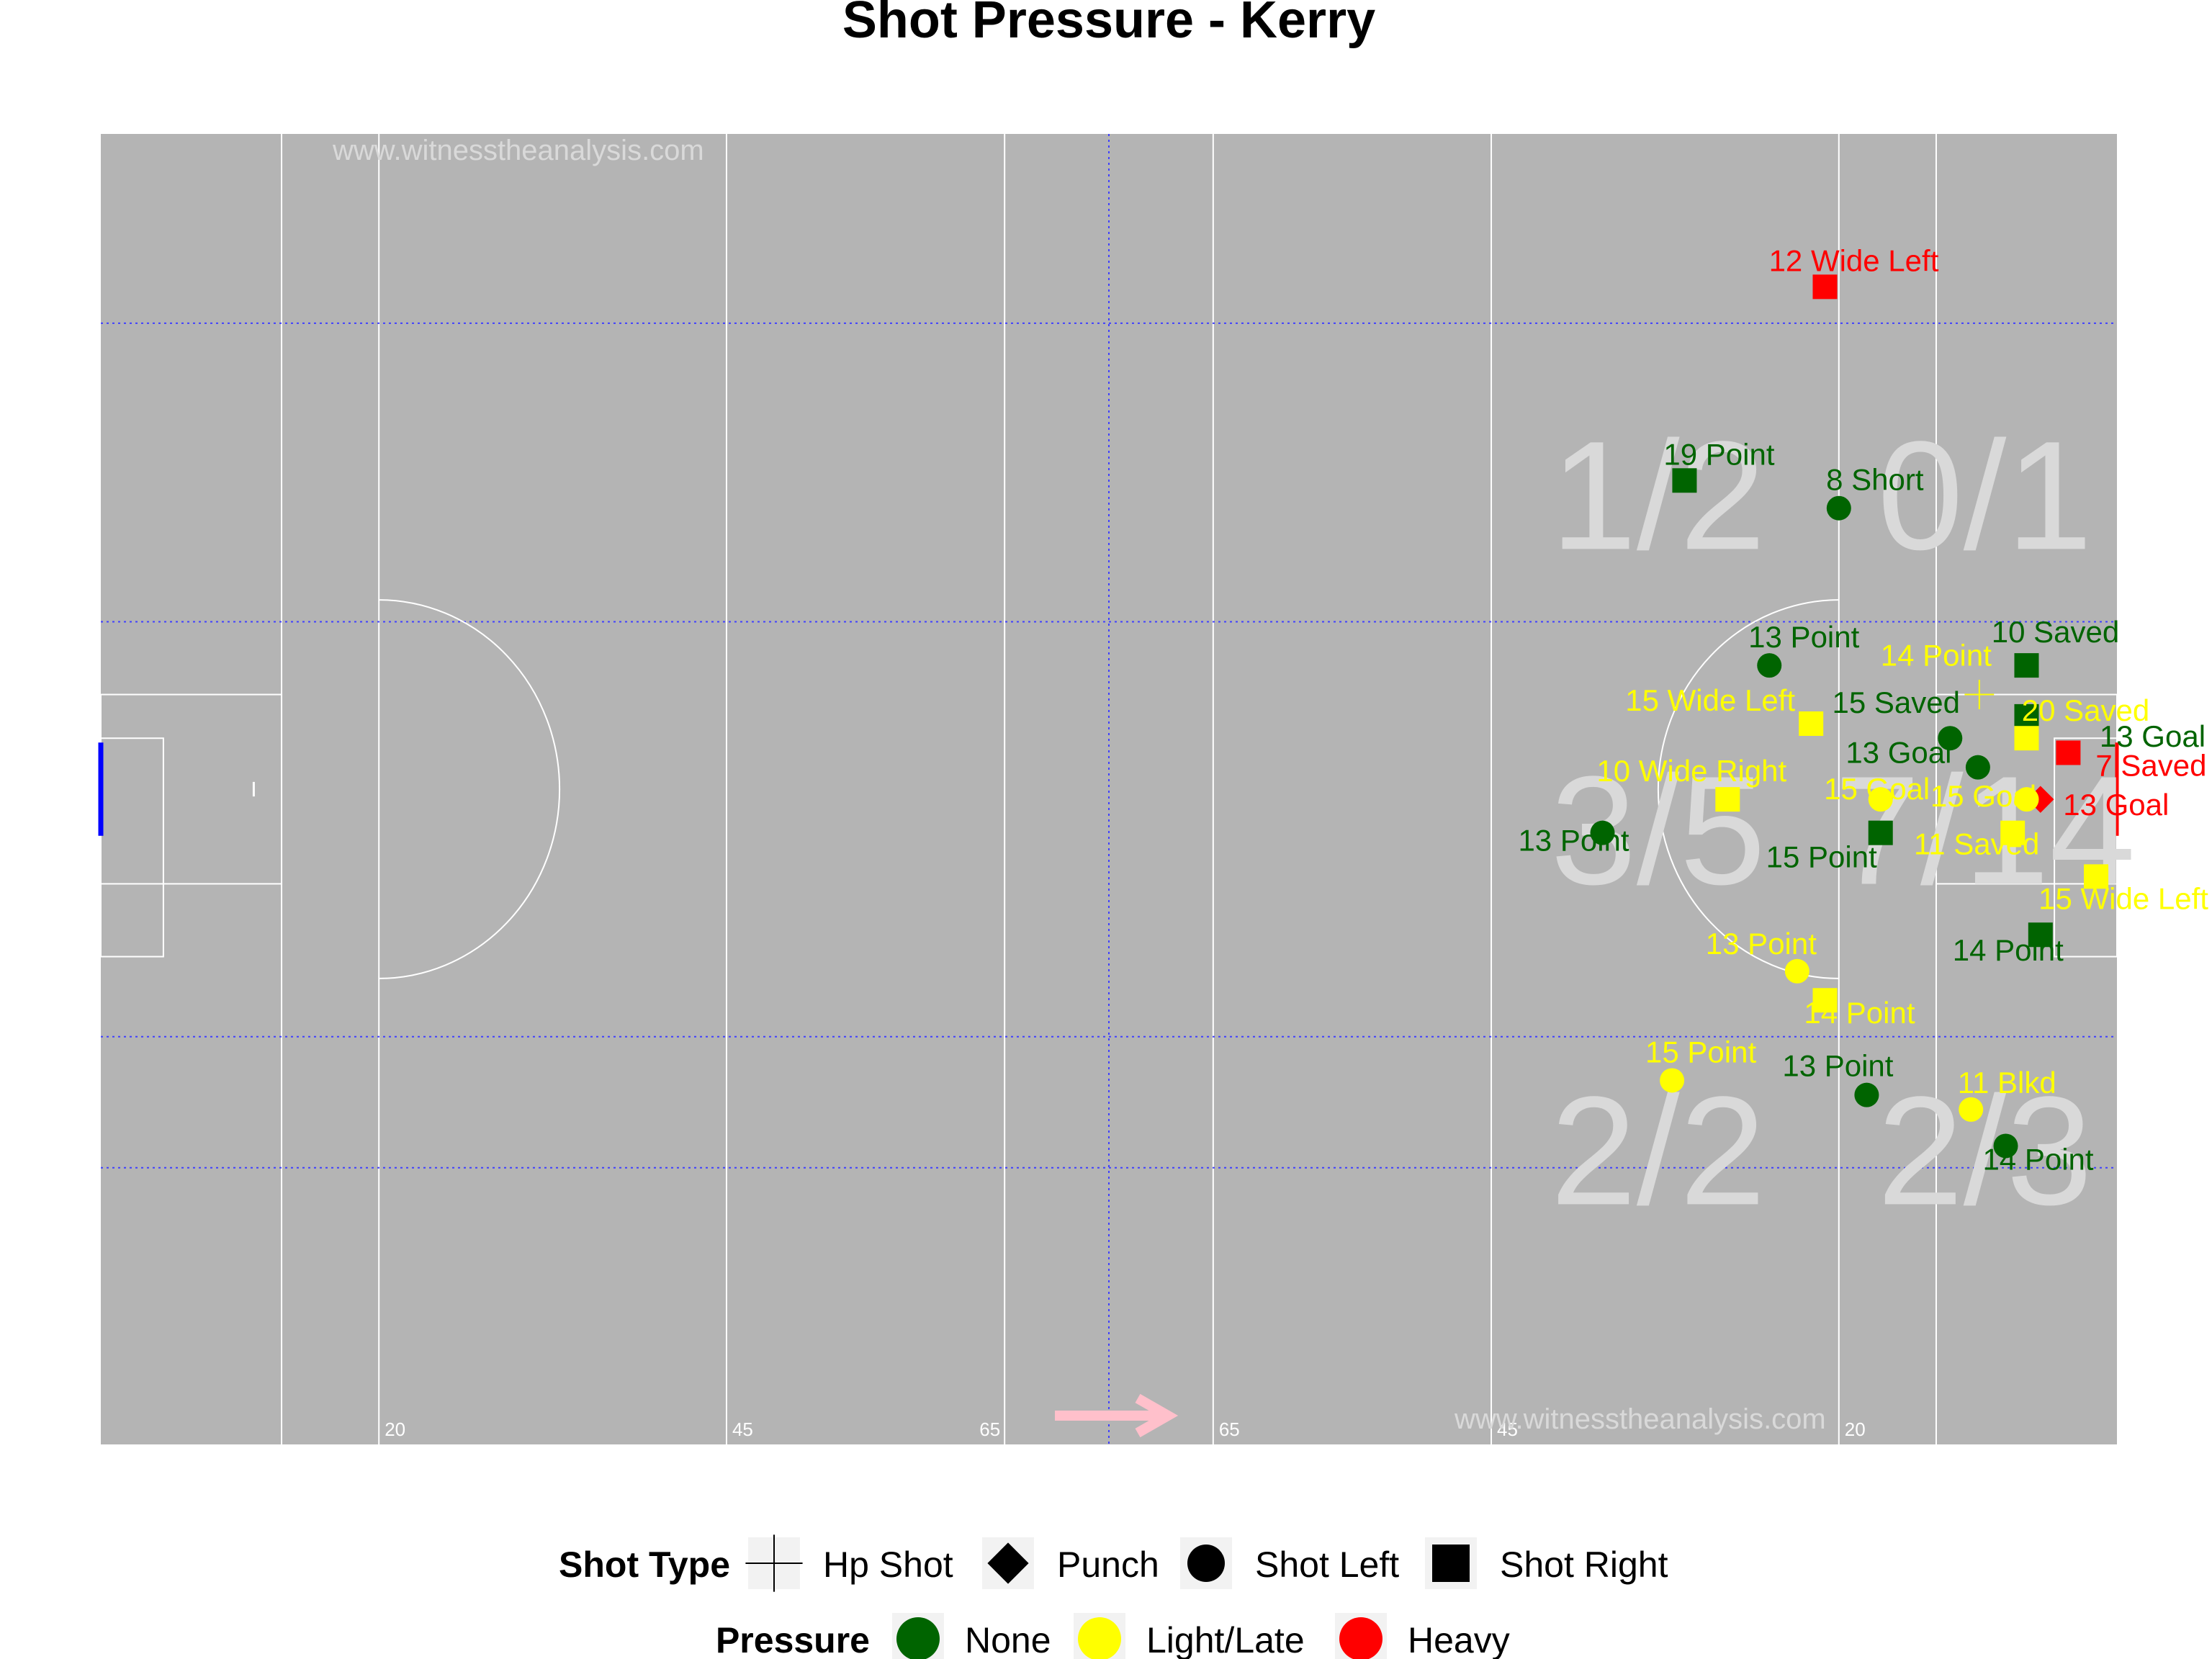 The image size is (2212, 1659). I want to click on shot-point: 10 Saved, so click(2056, 647).